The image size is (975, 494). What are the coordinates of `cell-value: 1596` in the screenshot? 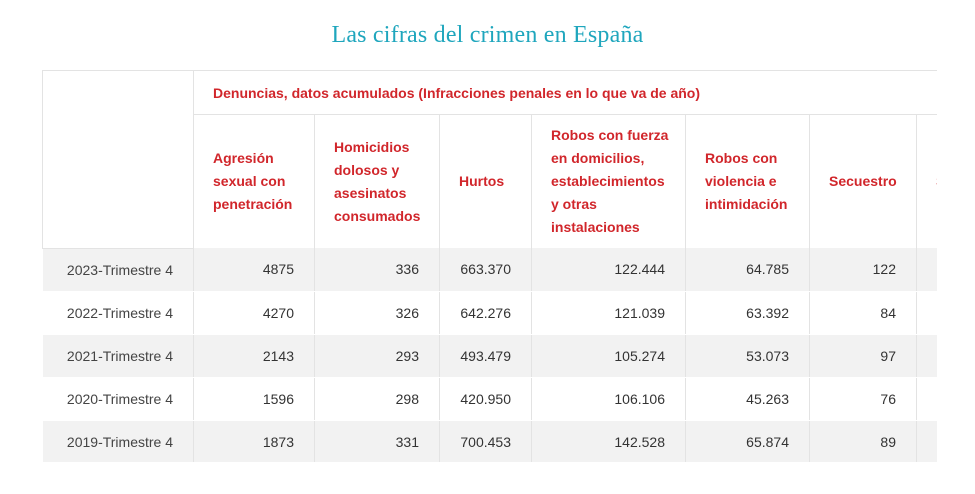 It's located at (254, 399).